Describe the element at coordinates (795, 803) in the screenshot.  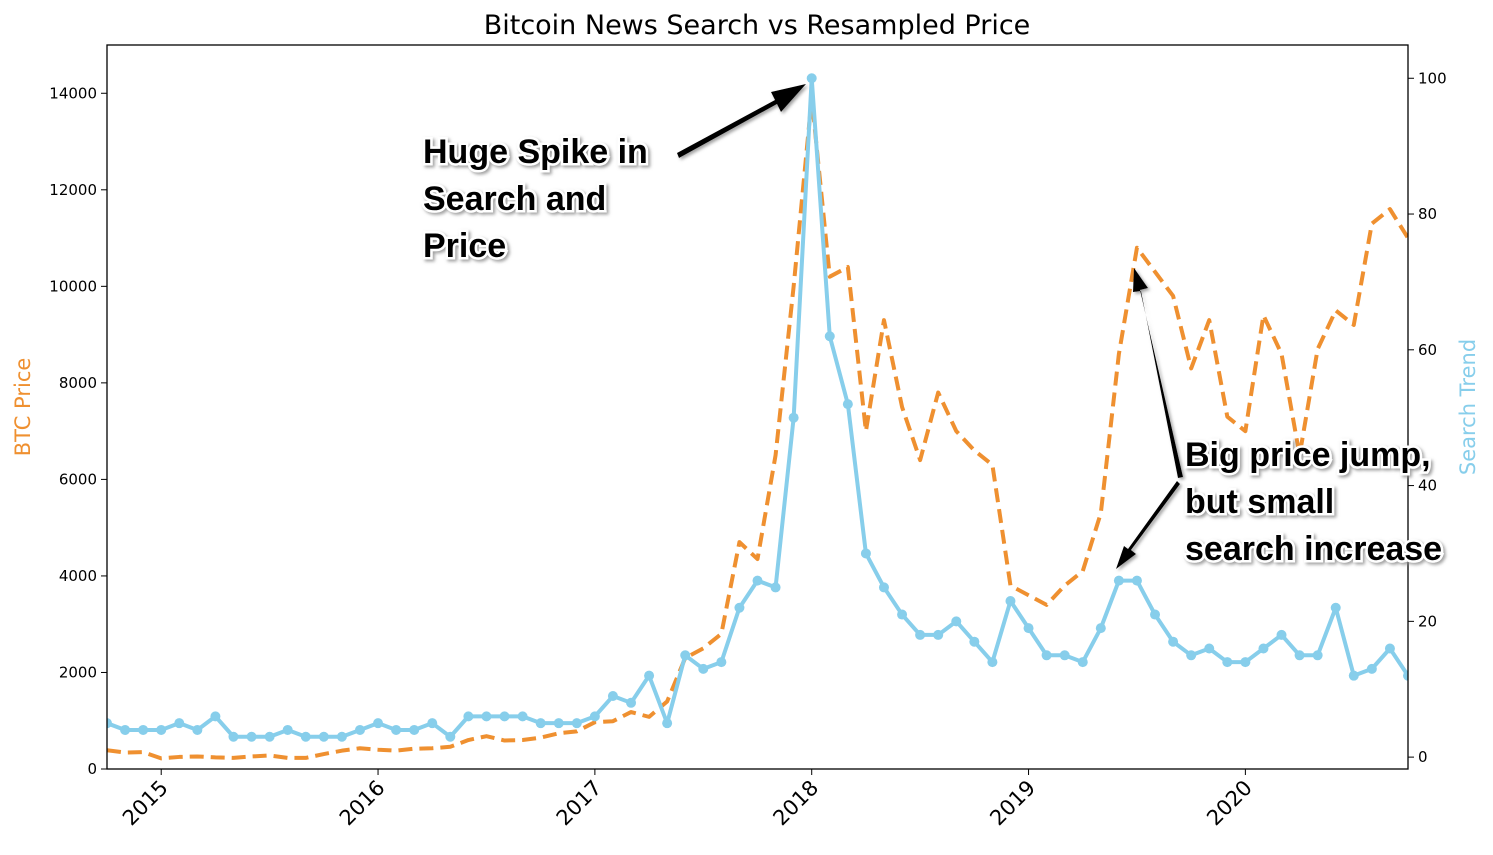
I see `x-tick-label: 2018` at that location.